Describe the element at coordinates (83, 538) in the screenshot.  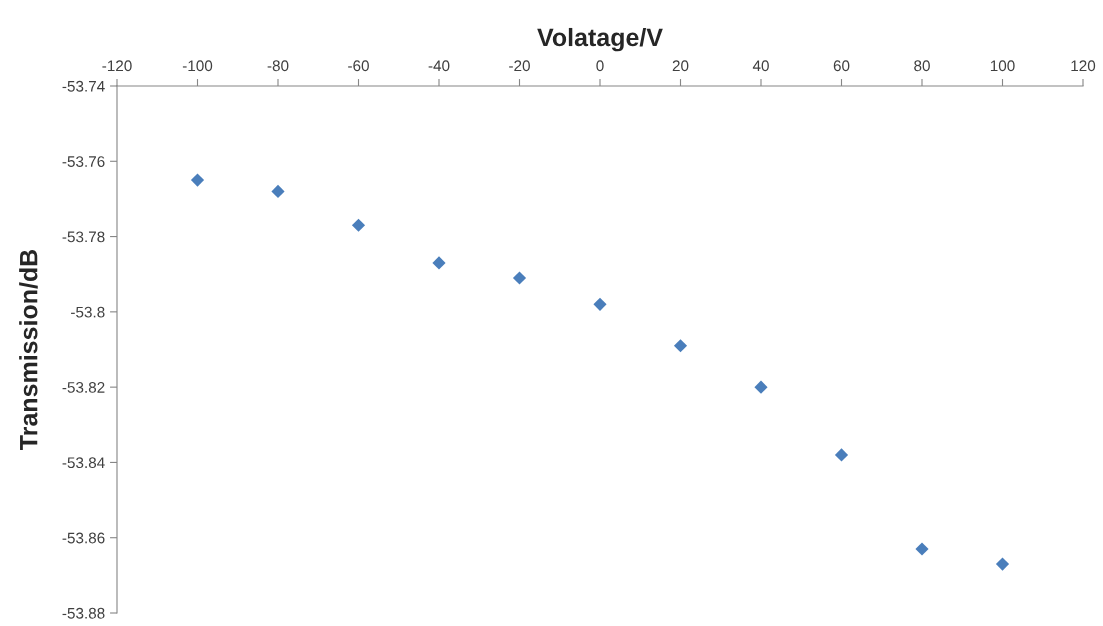
I see `y-tick-label: -53.86` at that location.